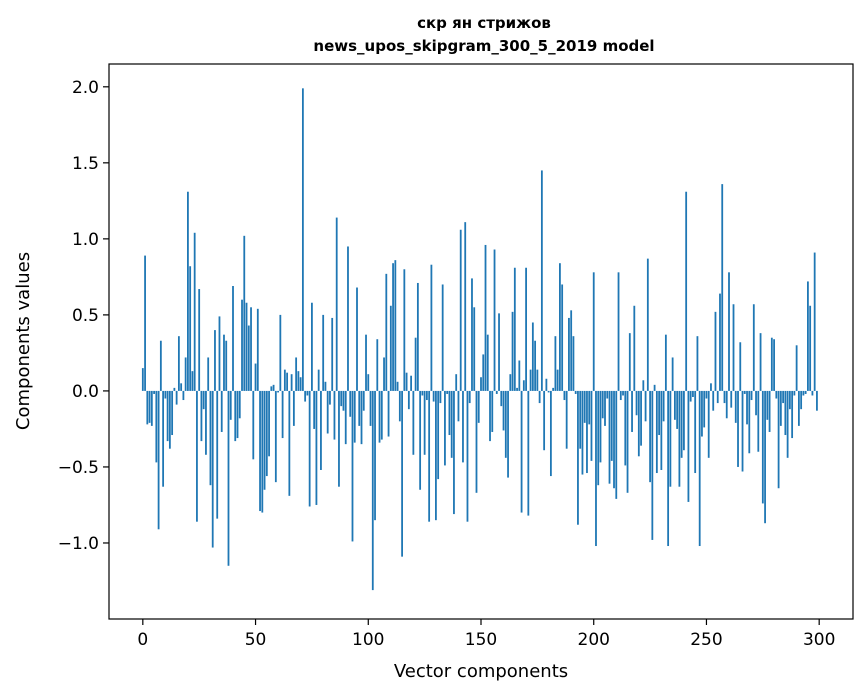 The height and width of the screenshot is (696, 867). I want to click on y-tick-label: 0.5, so click(85, 316).